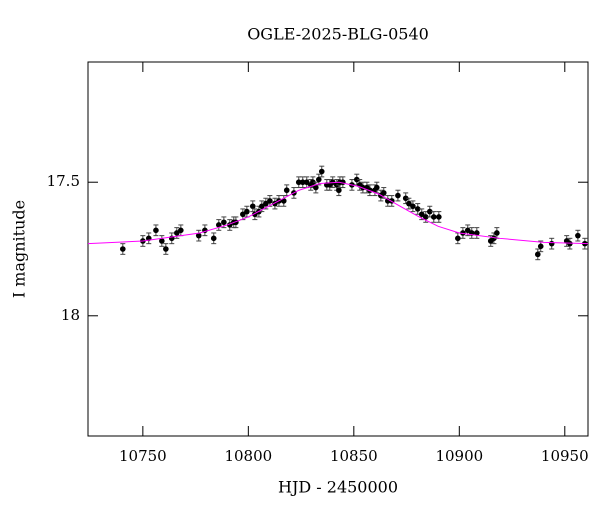 This screenshot has height=516, width=600. What do you see at coordinates (338, 487) in the screenshot?
I see `x-axis-label: HJD - 2450000` at bounding box center [338, 487].